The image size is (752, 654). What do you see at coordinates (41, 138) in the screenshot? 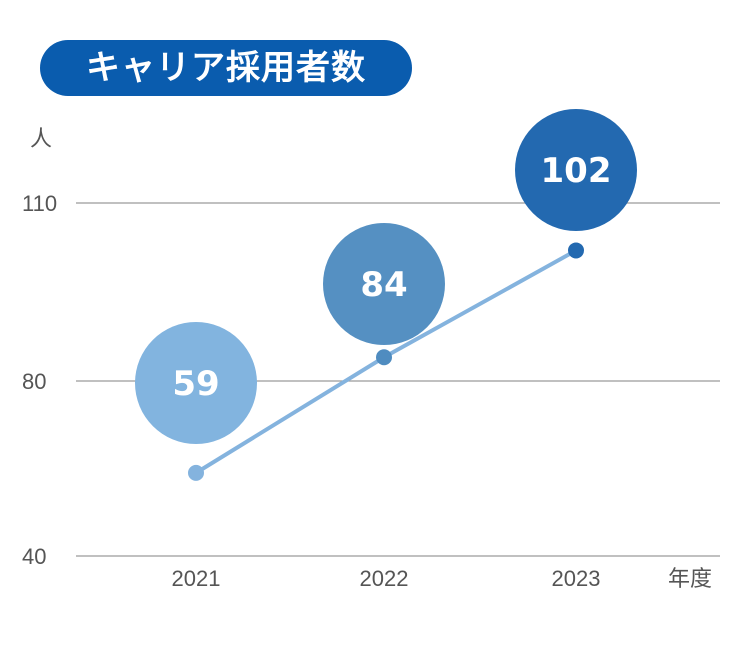
I see `y-axis-unit-label: 人` at bounding box center [41, 138].